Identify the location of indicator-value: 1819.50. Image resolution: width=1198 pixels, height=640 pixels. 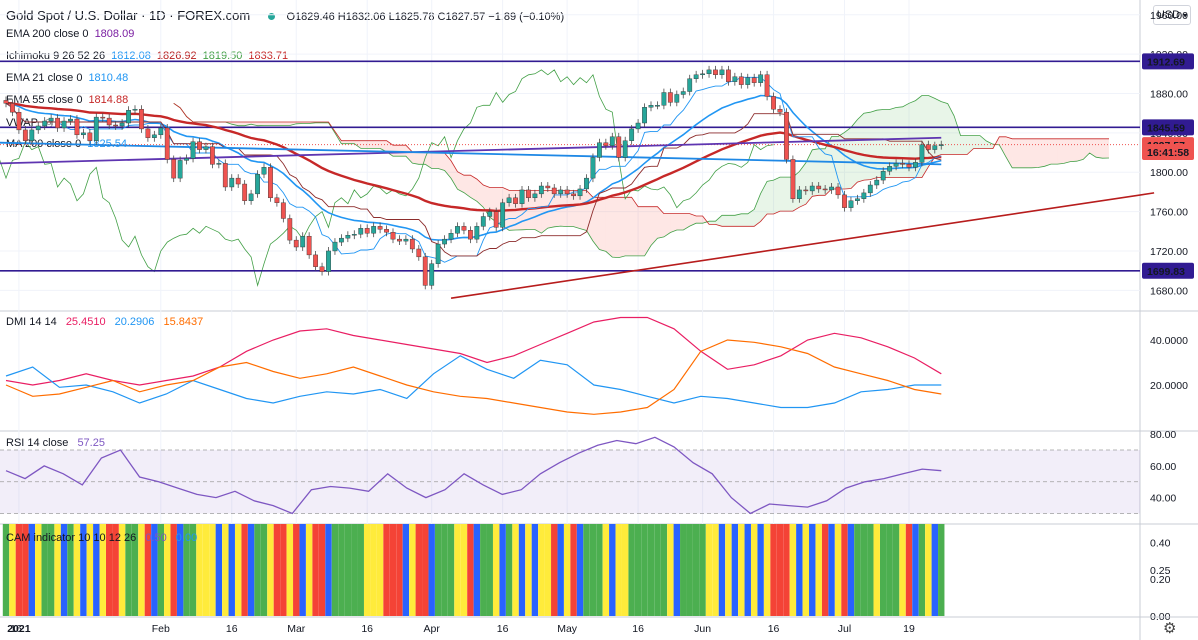
(222, 56).